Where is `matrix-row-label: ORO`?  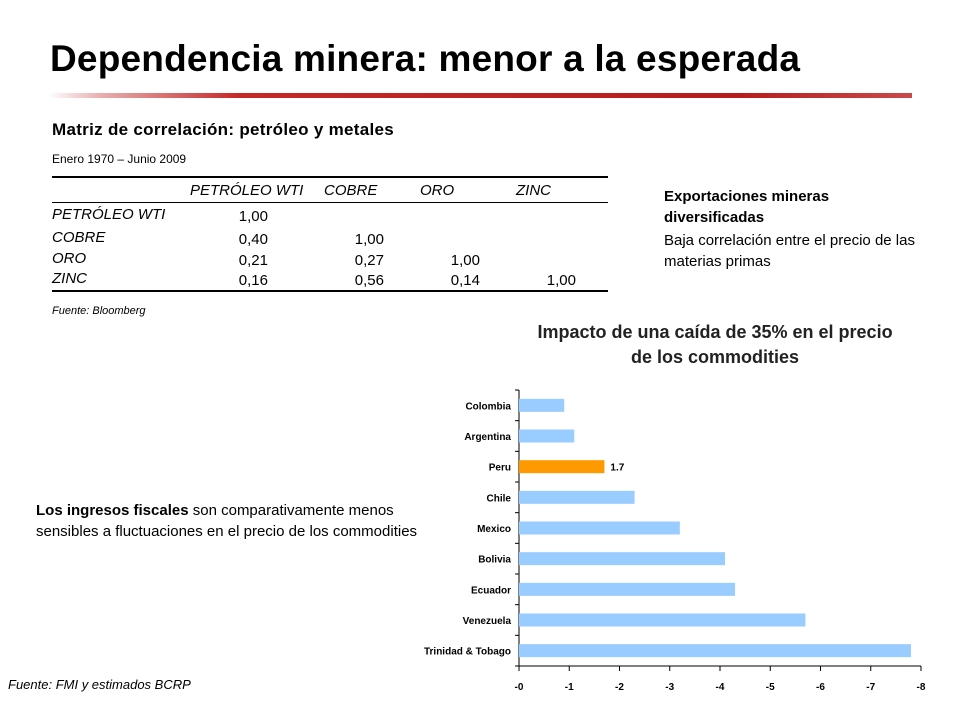 matrix-row-label: ORO is located at coordinates (69, 258).